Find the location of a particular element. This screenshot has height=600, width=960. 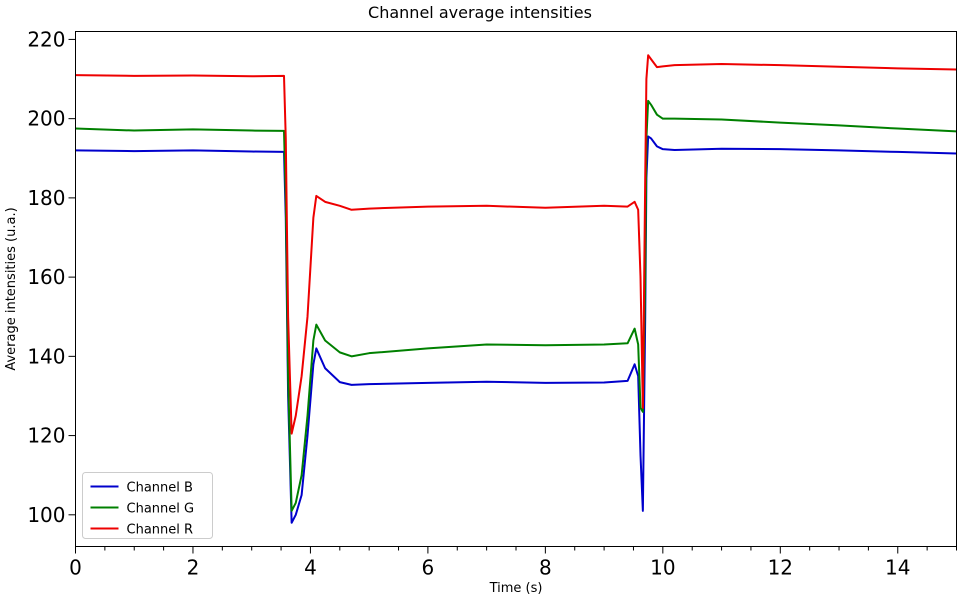

chart-title: Channel average intensities is located at coordinates (480, 12).